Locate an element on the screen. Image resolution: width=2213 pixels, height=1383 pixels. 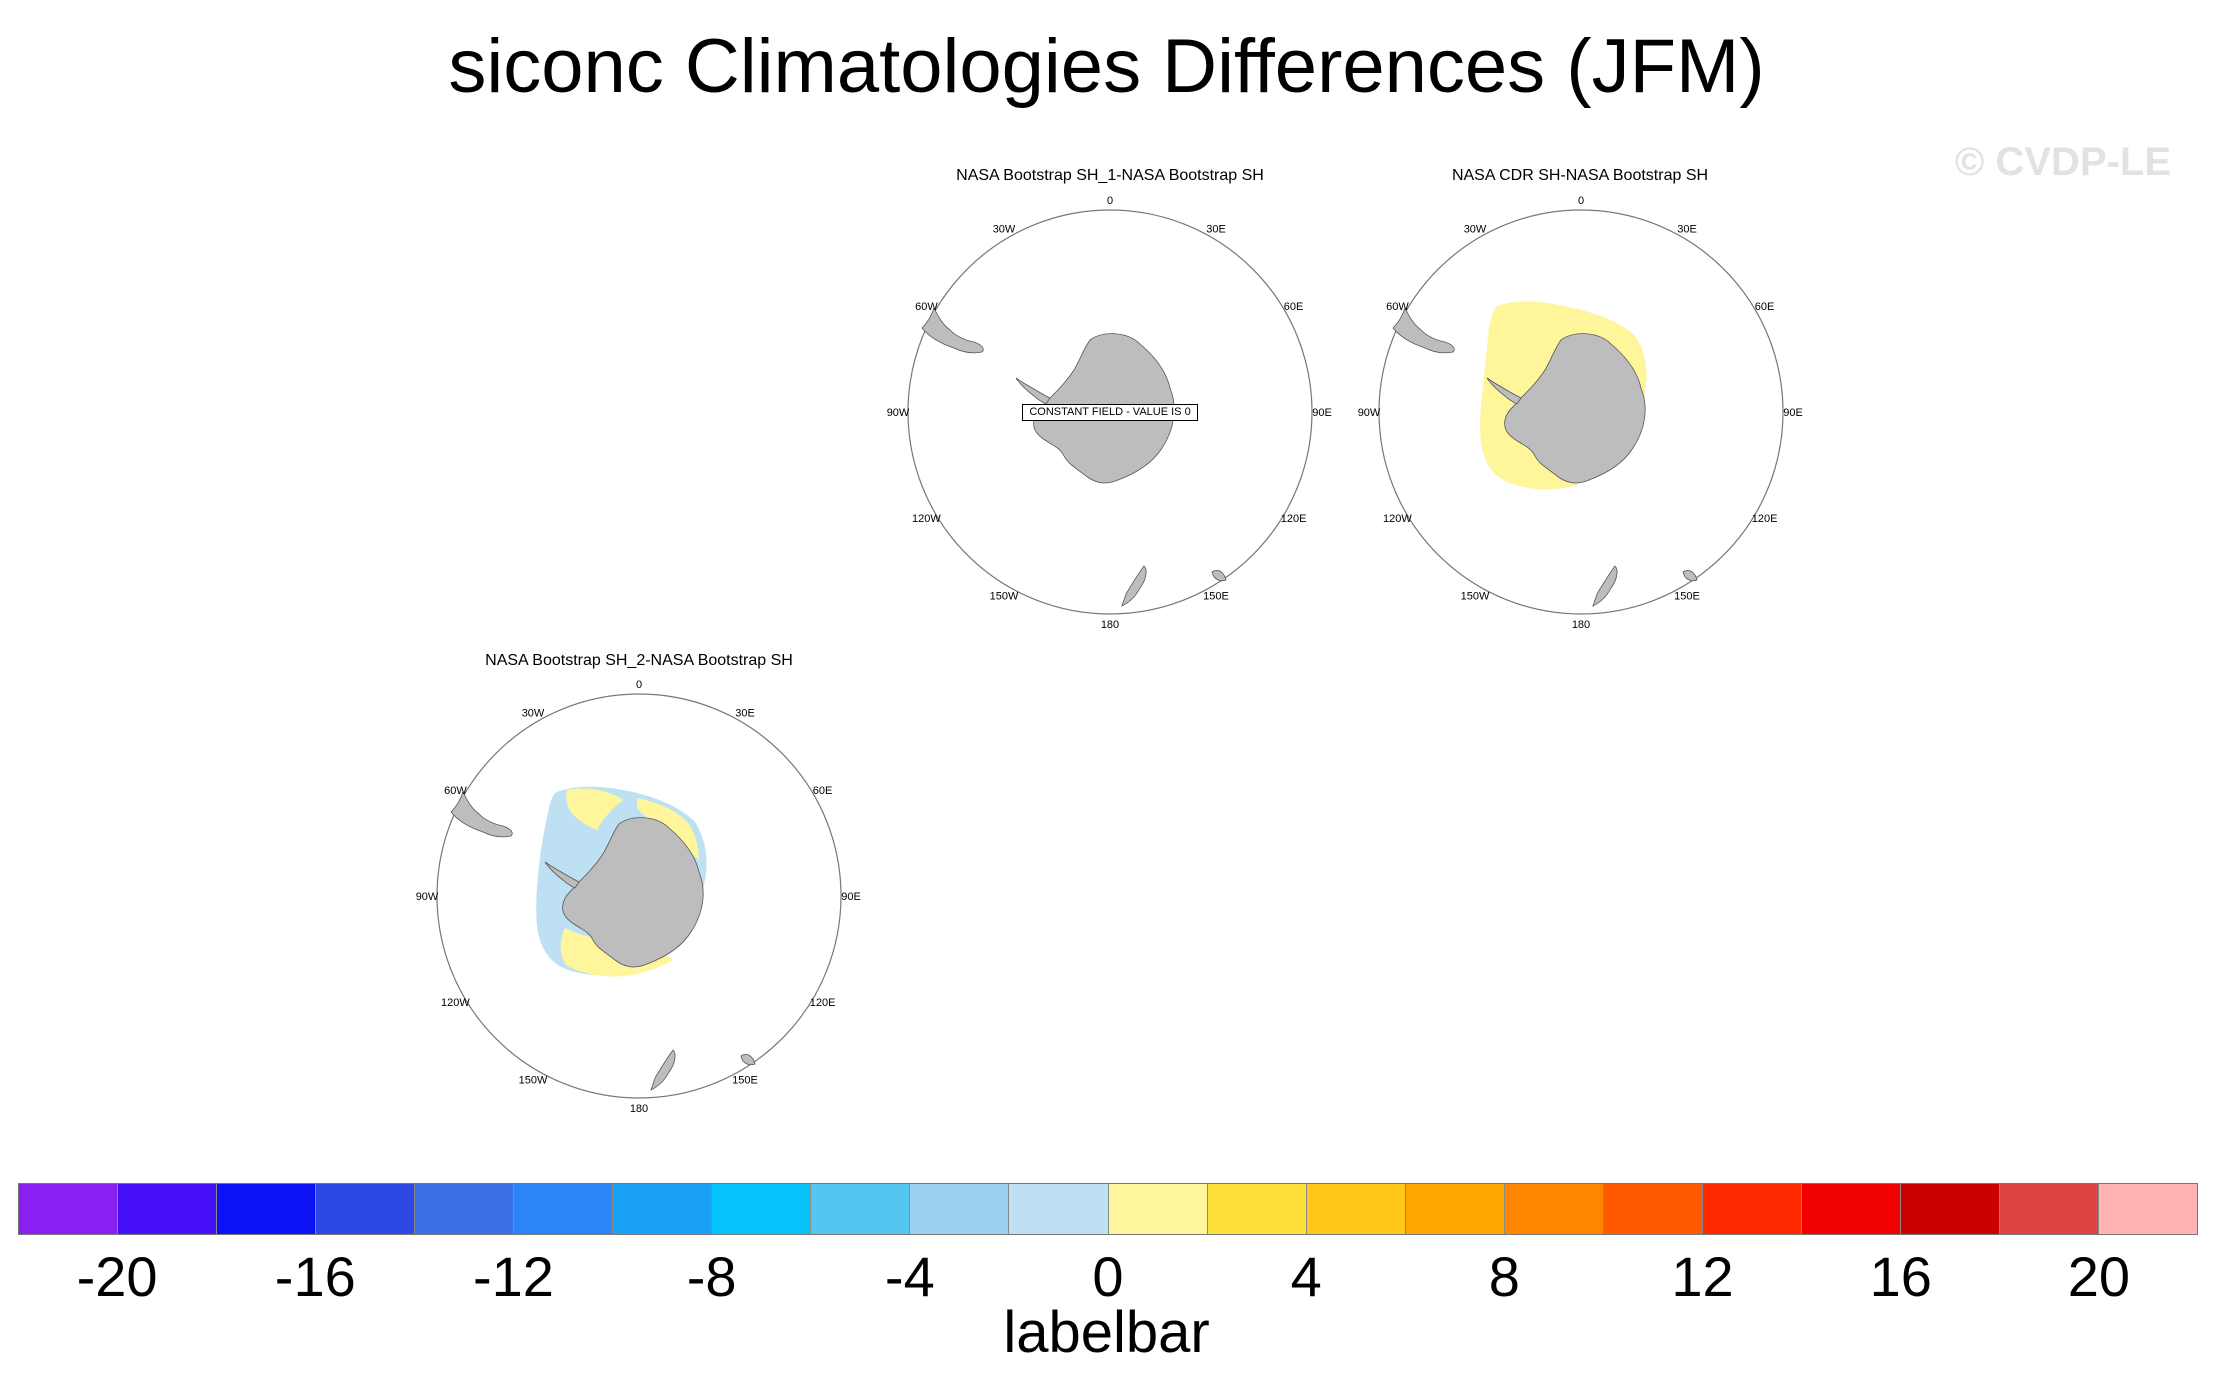
colorbar-tick-label: -4 is located at coordinates (909, 1276).